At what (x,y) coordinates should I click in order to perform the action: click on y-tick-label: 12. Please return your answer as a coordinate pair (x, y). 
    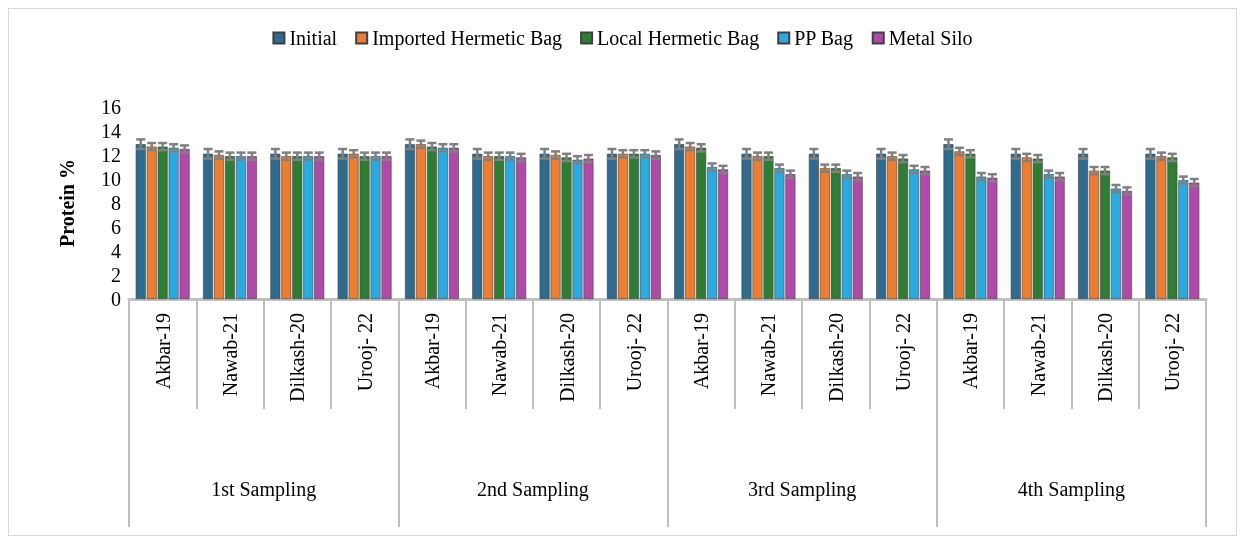
    Looking at the image, I should click on (111, 155).